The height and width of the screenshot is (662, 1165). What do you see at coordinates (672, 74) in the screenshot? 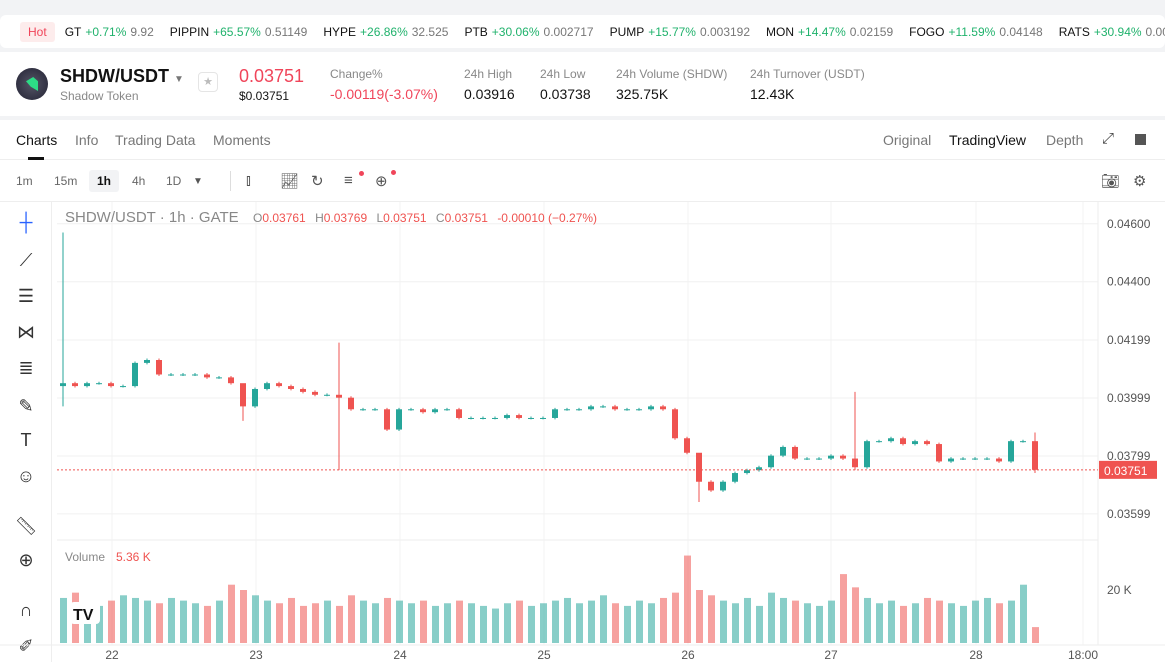
I see `stat-label: 24h Volume (SHDW)` at bounding box center [672, 74].